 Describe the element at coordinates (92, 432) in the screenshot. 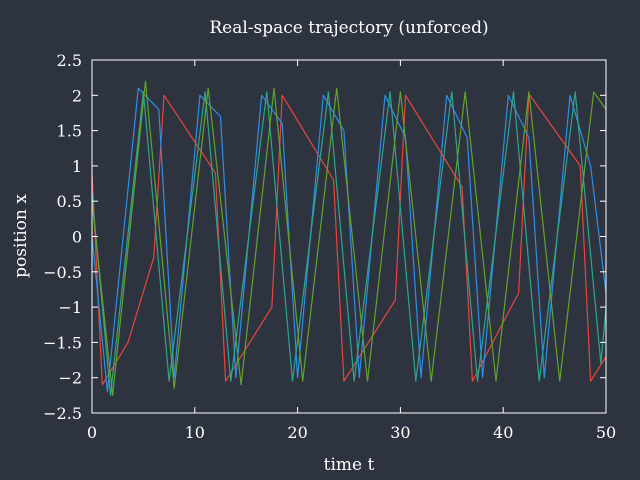

I see `x-tick-label: 0` at that location.